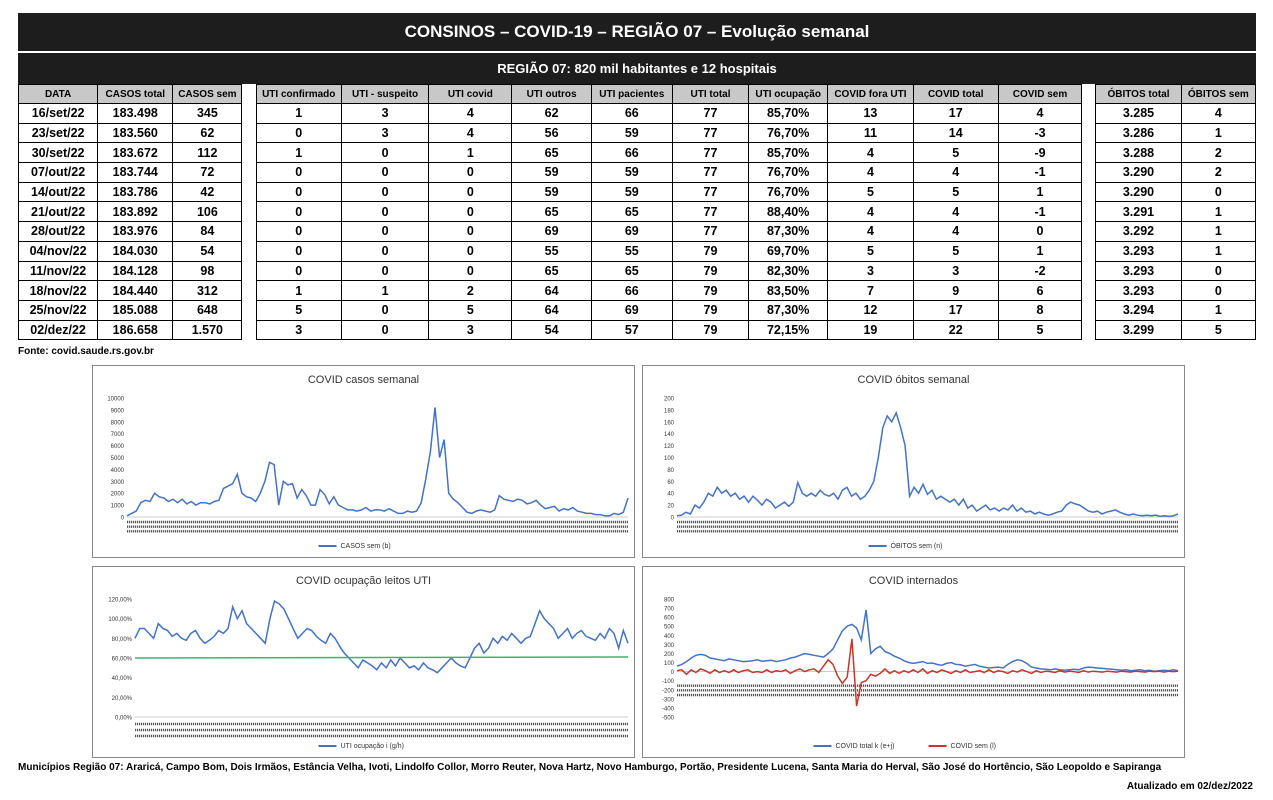 This screenshot has width=1273, height=800. What do you see at coordinates (135, 133) in the screenshot?
I see `table-cell: 183.560` at bounding box center [135, 133].